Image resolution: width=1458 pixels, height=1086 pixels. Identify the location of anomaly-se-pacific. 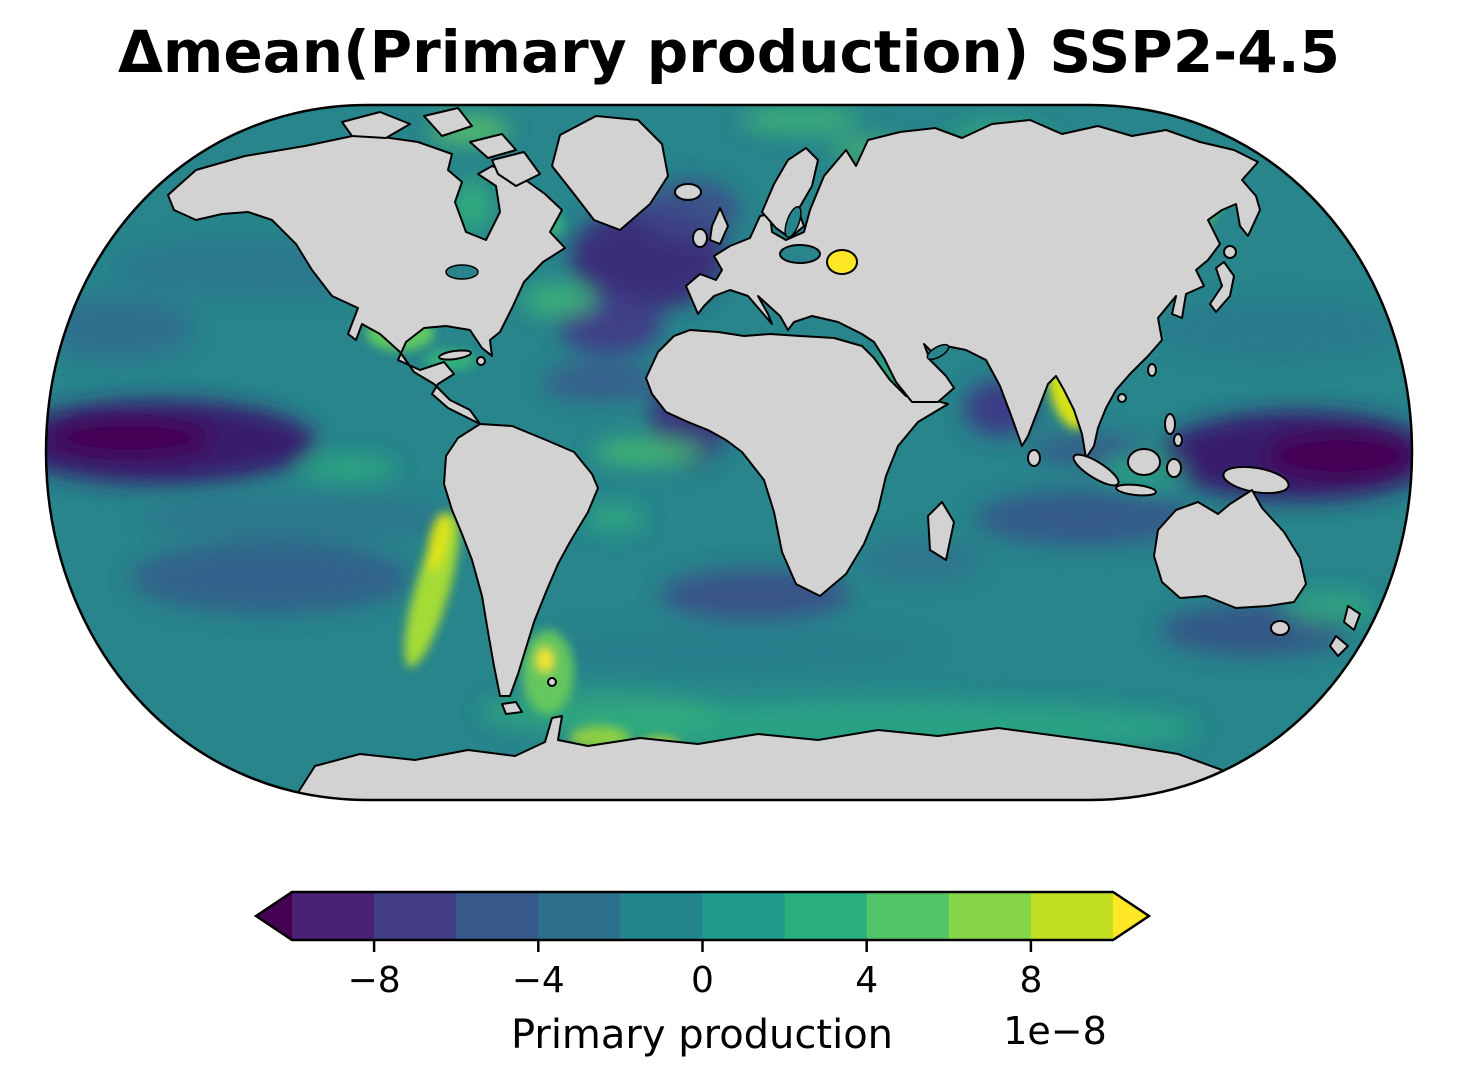
(270, 578).